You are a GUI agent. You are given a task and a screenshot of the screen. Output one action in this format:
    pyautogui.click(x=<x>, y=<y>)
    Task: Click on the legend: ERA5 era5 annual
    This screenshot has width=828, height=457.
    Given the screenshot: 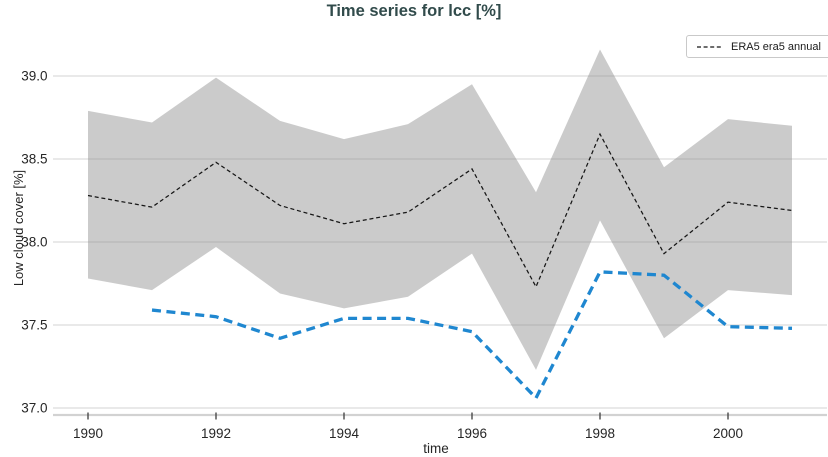 What is the action you would take?
    pyautogui.click(x=757, y=46)
    